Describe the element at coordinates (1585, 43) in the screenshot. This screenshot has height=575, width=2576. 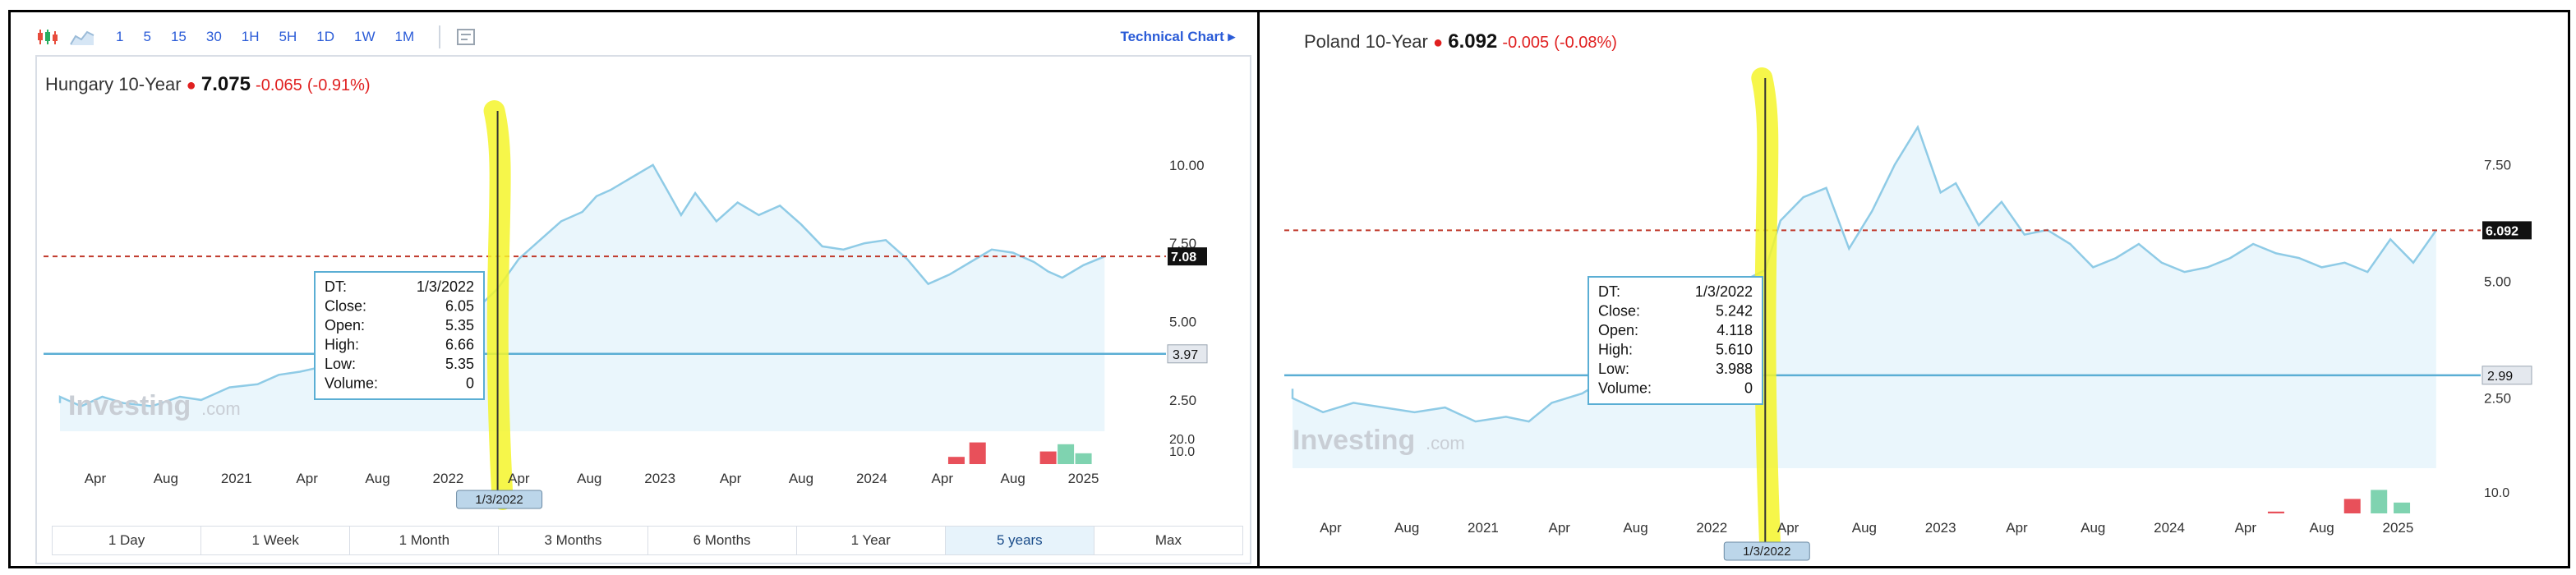
I see `poland-change-pct: (-0.08%)` at that location.